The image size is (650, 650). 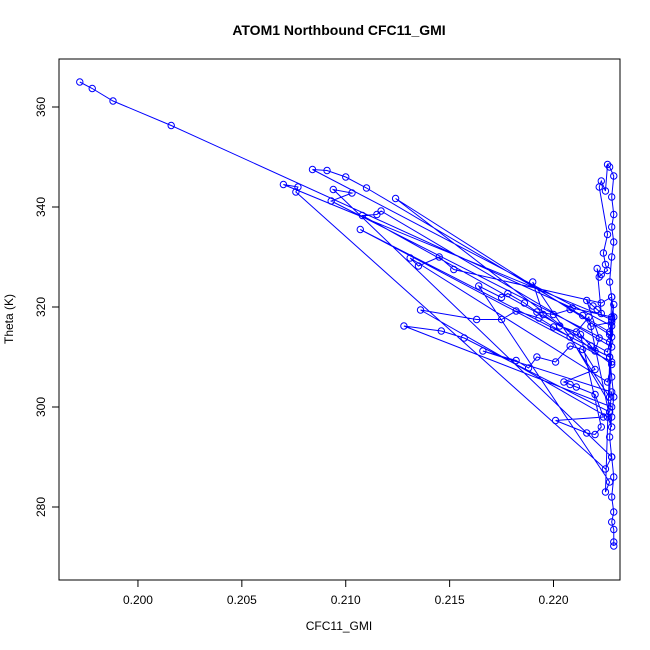 I want to click on x-tick-label: 0.220, so click(x=553, y=600).